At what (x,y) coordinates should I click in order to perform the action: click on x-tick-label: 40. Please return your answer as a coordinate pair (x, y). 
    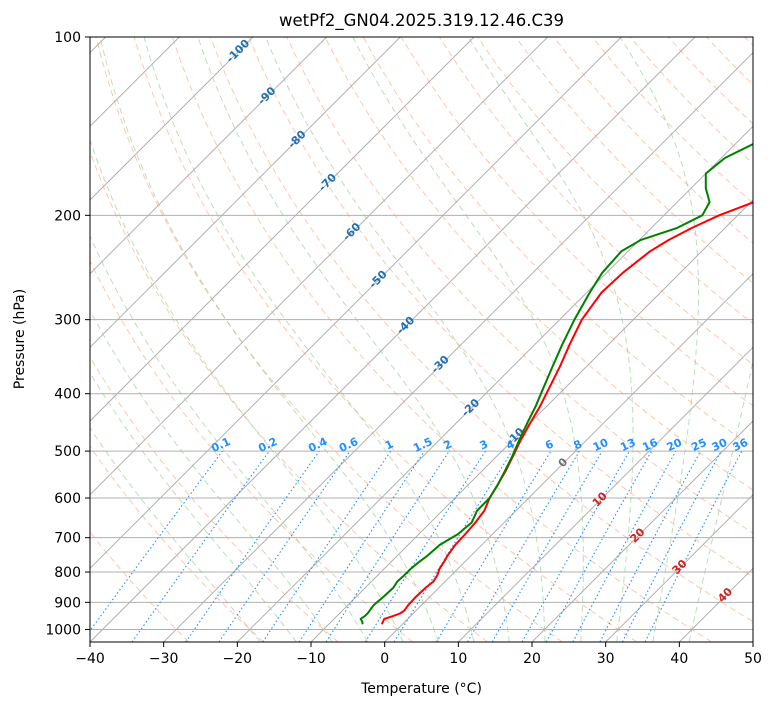
    Looking at the image, I should click on (679, 659).